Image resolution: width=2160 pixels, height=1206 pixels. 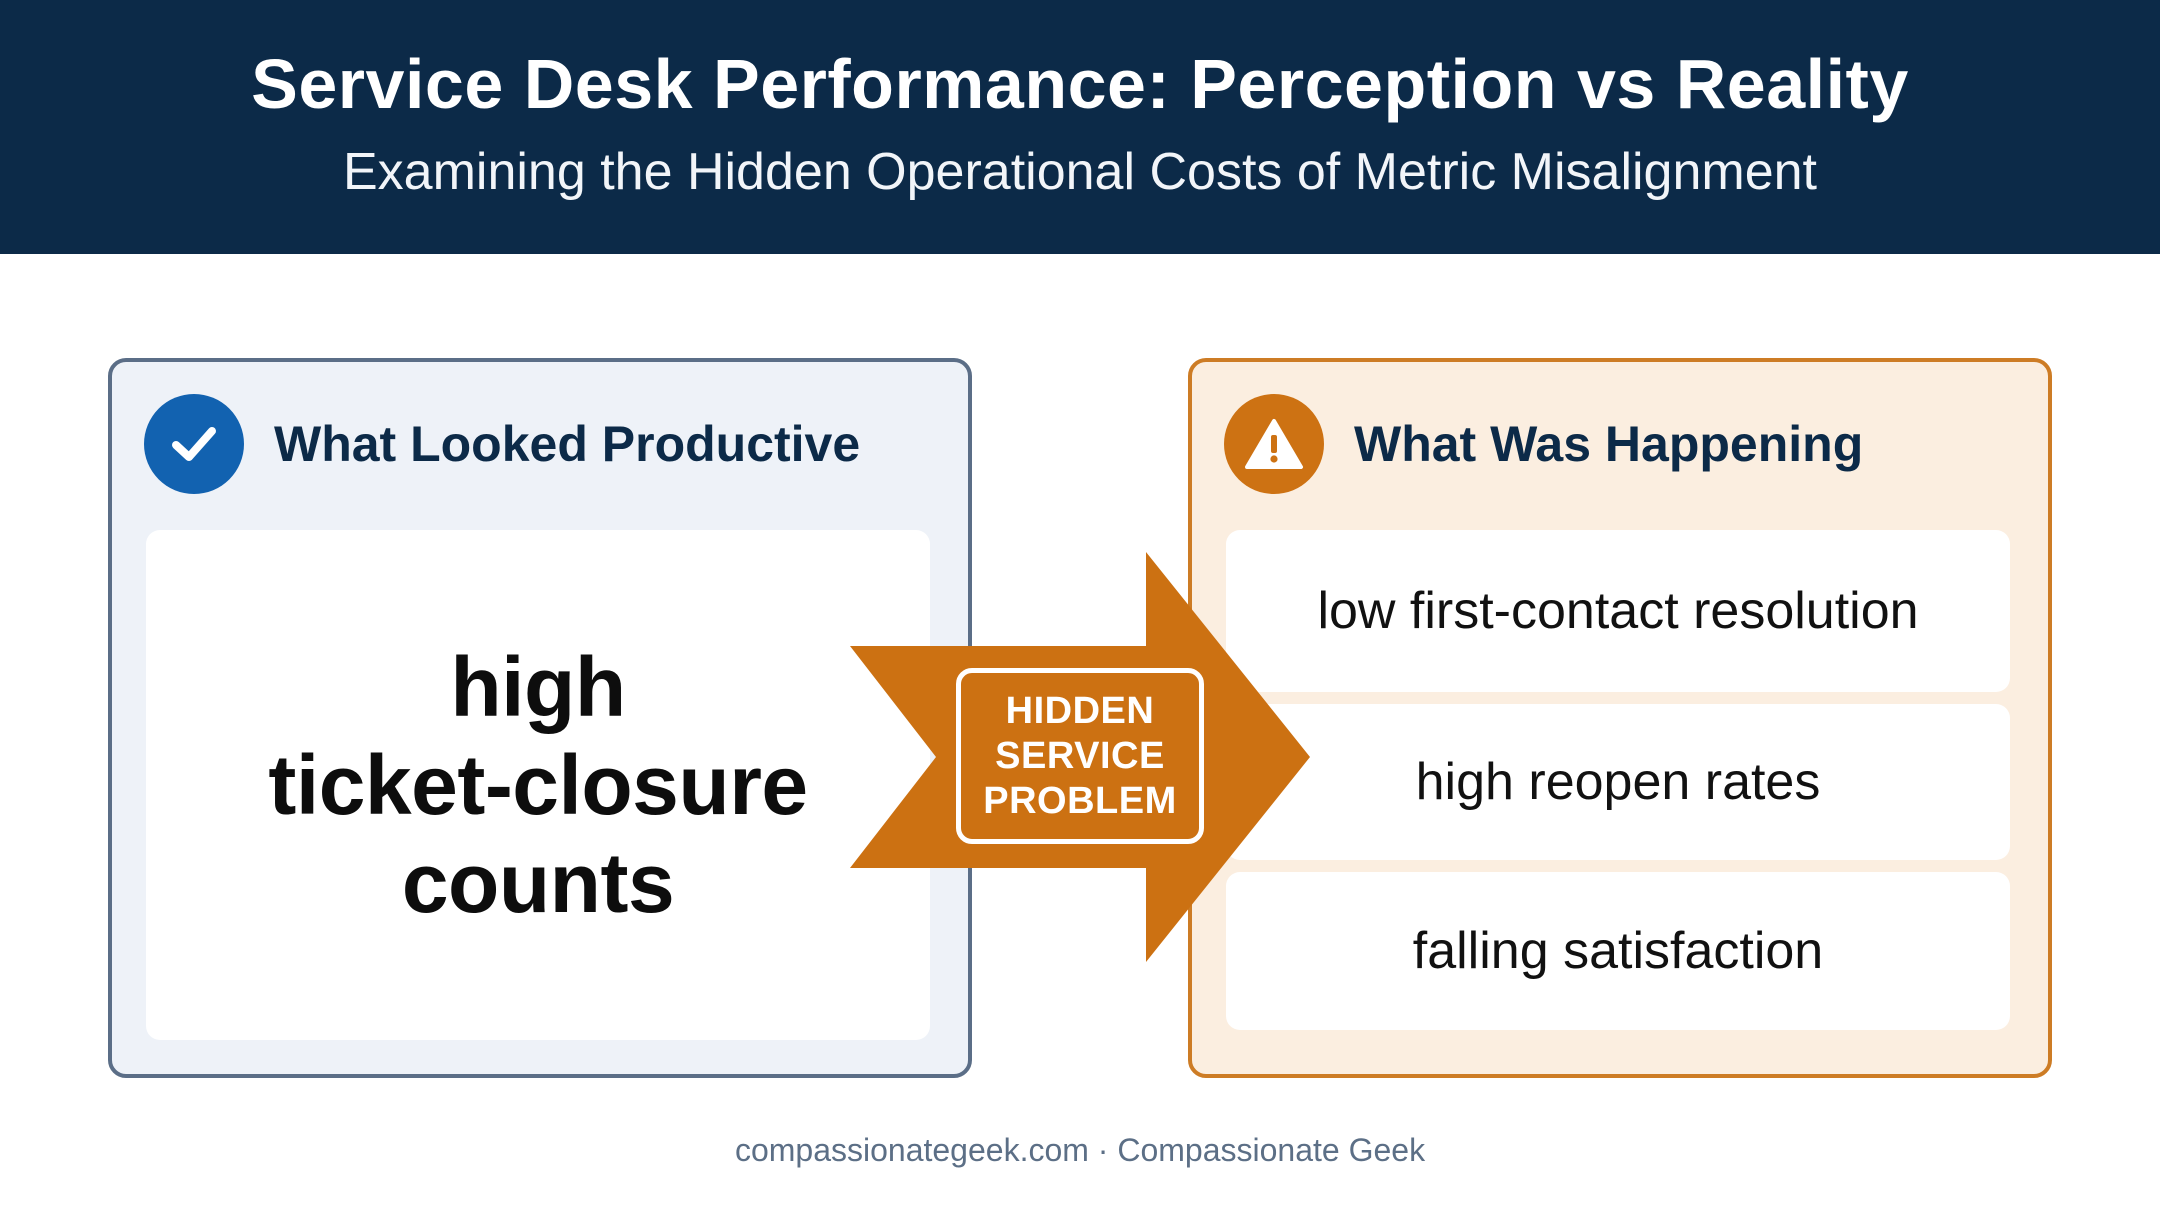 I want to click on arrow-label-line: SERVICE, so click(x=1080, y=755).